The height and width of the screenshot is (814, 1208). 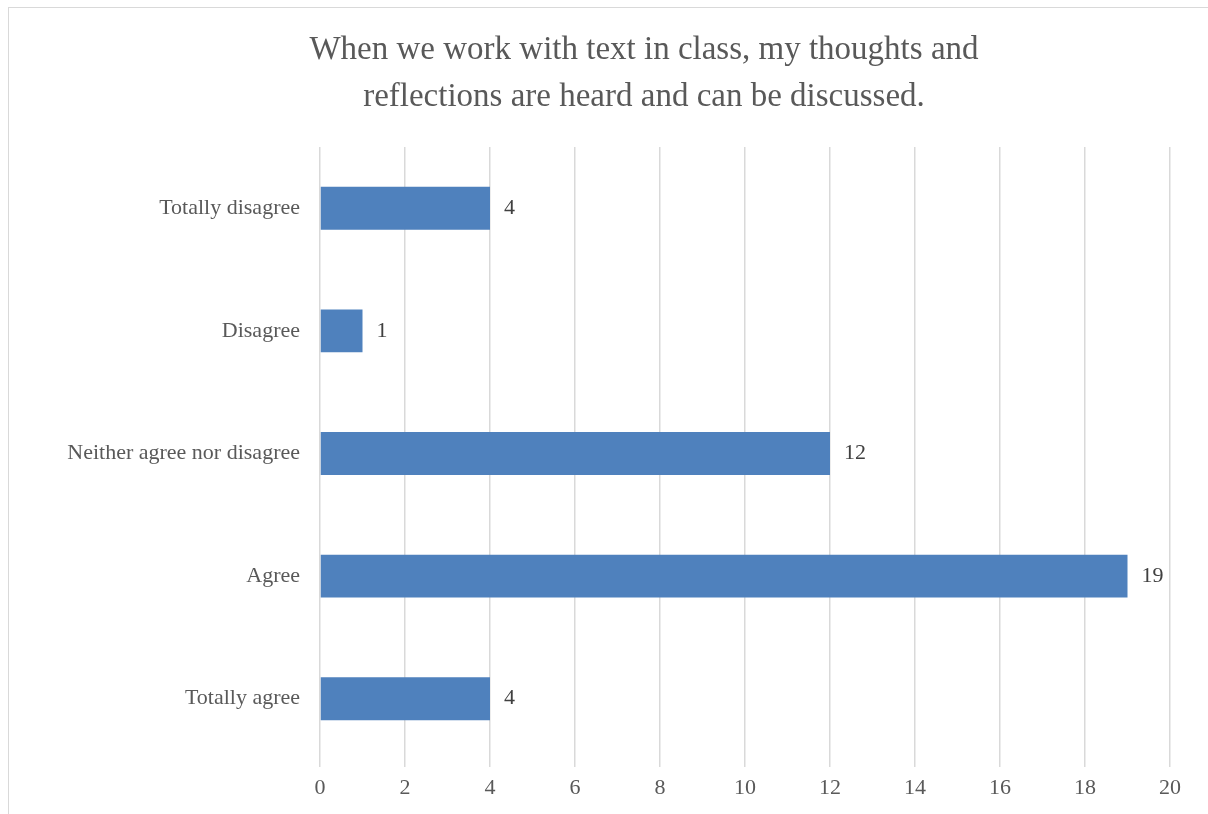 I want to click on x-tick-label: 0, so click(x=320, y=786).